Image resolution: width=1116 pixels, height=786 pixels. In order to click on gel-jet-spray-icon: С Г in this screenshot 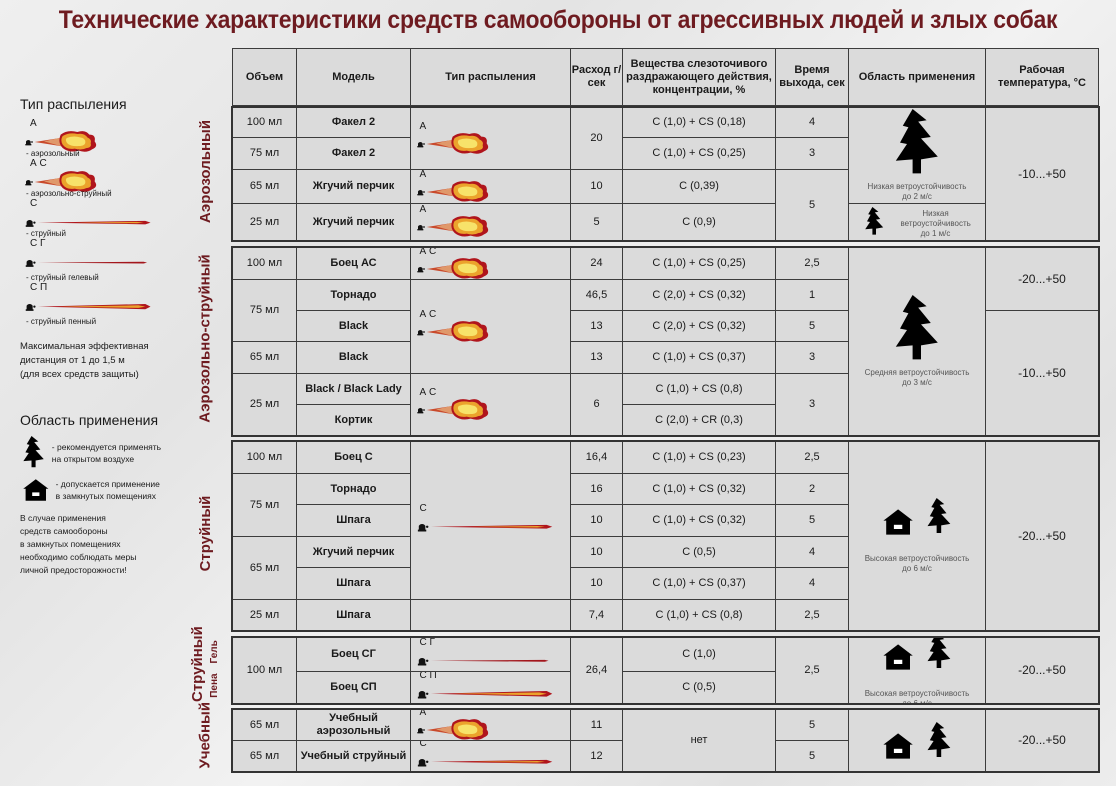, I will do `click(491, 654)`.